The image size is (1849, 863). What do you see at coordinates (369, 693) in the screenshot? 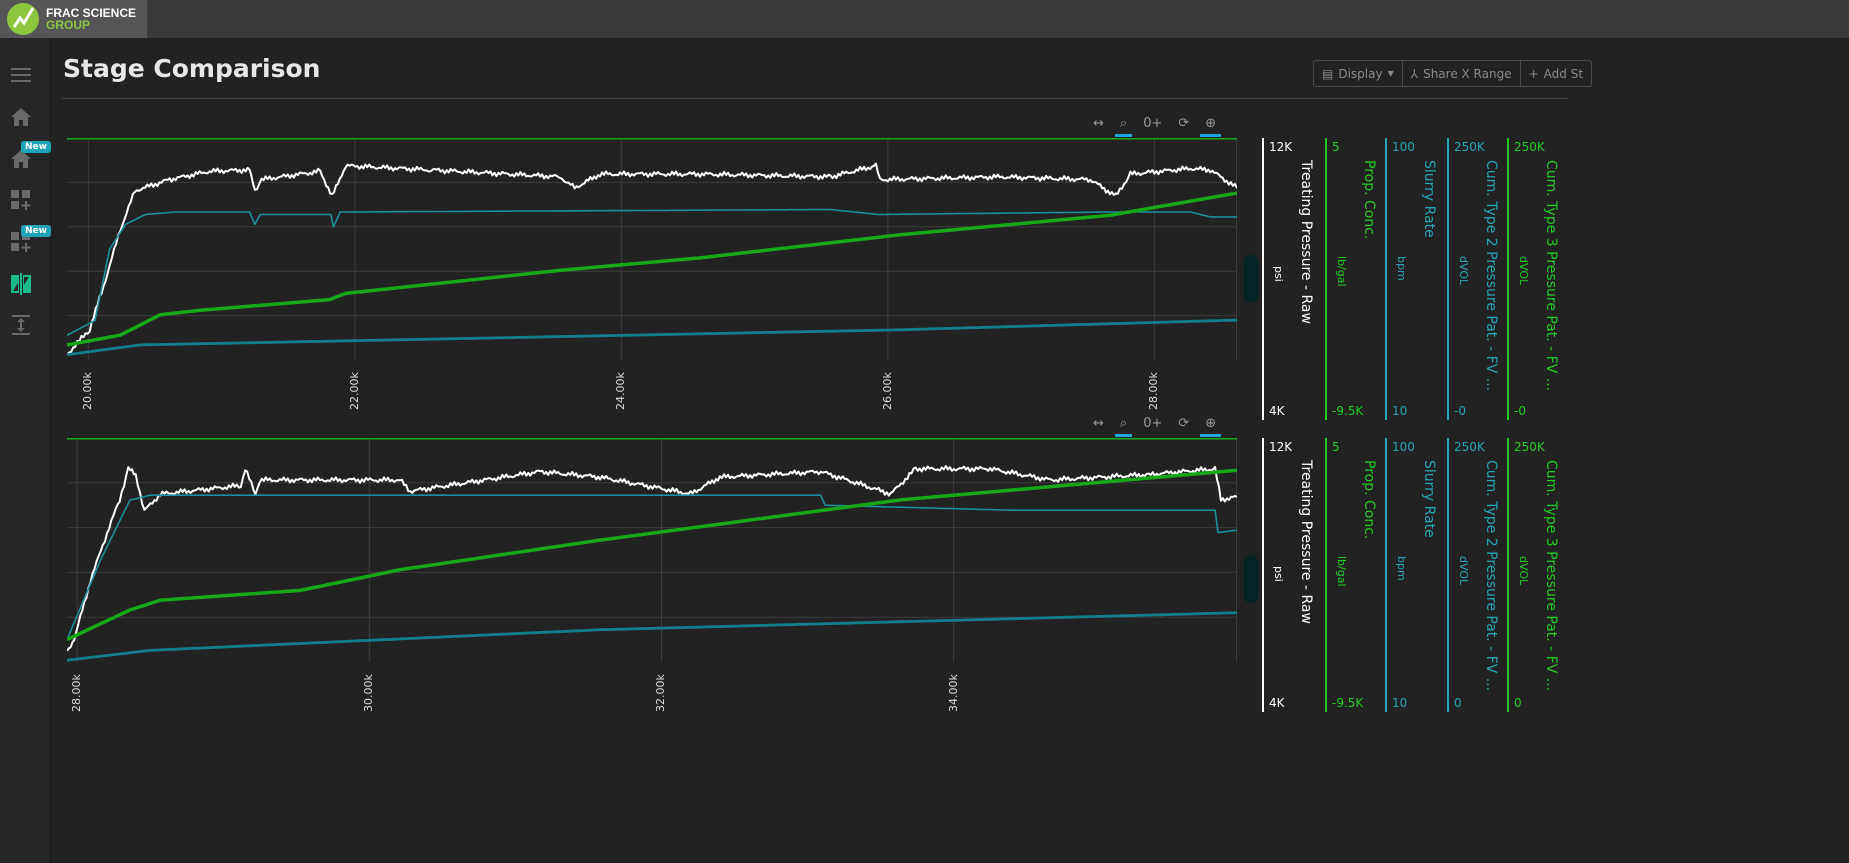
I see `x-tick-label: 30.00k` at bounding box center [369, 693].